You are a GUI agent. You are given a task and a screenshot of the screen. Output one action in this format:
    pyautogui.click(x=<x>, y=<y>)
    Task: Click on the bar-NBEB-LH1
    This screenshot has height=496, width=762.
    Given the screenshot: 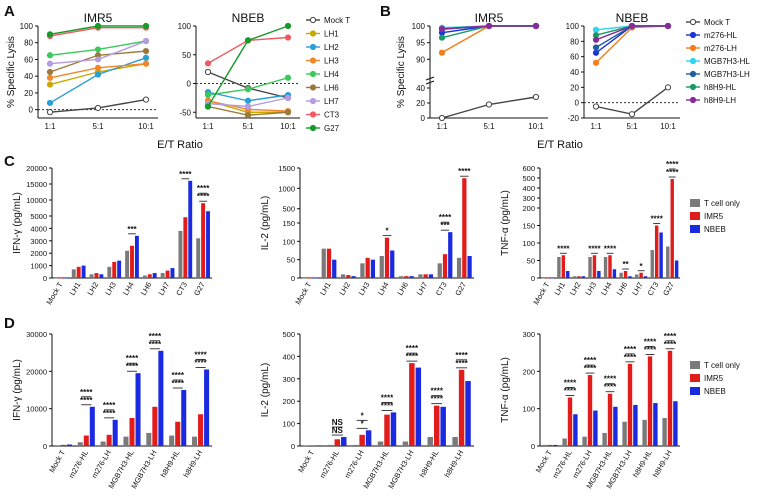 What is the action you would take?
    pyautogui.click(x=568, y=274)
    